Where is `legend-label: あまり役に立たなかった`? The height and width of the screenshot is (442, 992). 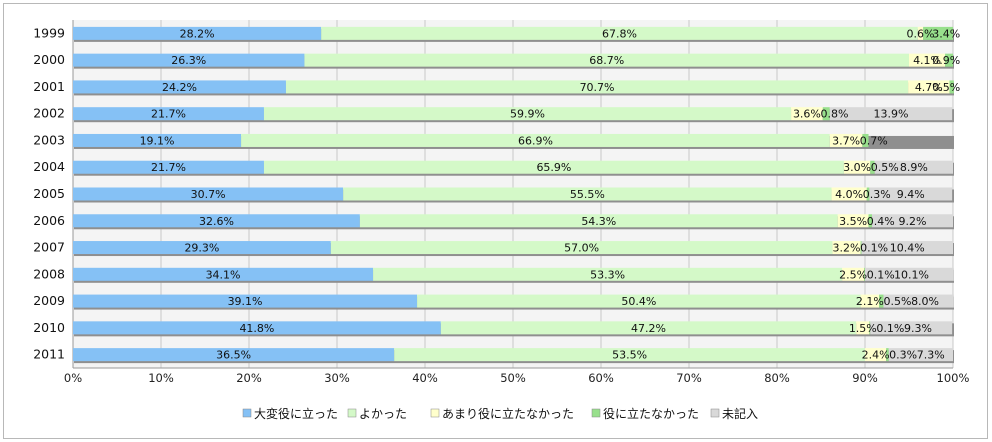
legend-label: あまり役に立たなかった is located at coordinates (508, 413).